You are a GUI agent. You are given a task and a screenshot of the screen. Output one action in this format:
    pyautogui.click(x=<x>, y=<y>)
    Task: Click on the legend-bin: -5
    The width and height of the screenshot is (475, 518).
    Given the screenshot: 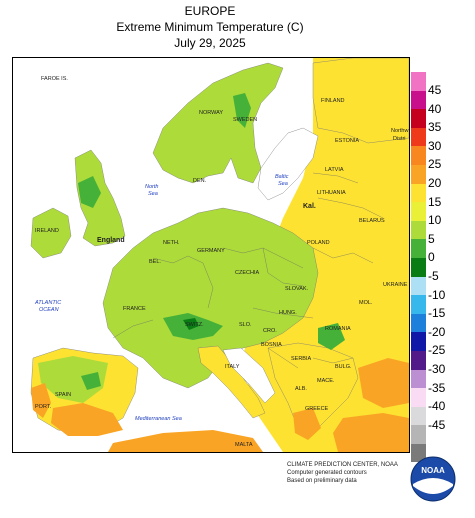 What is the action you would take?
    pyautogui.click(x=435, y=270)
    